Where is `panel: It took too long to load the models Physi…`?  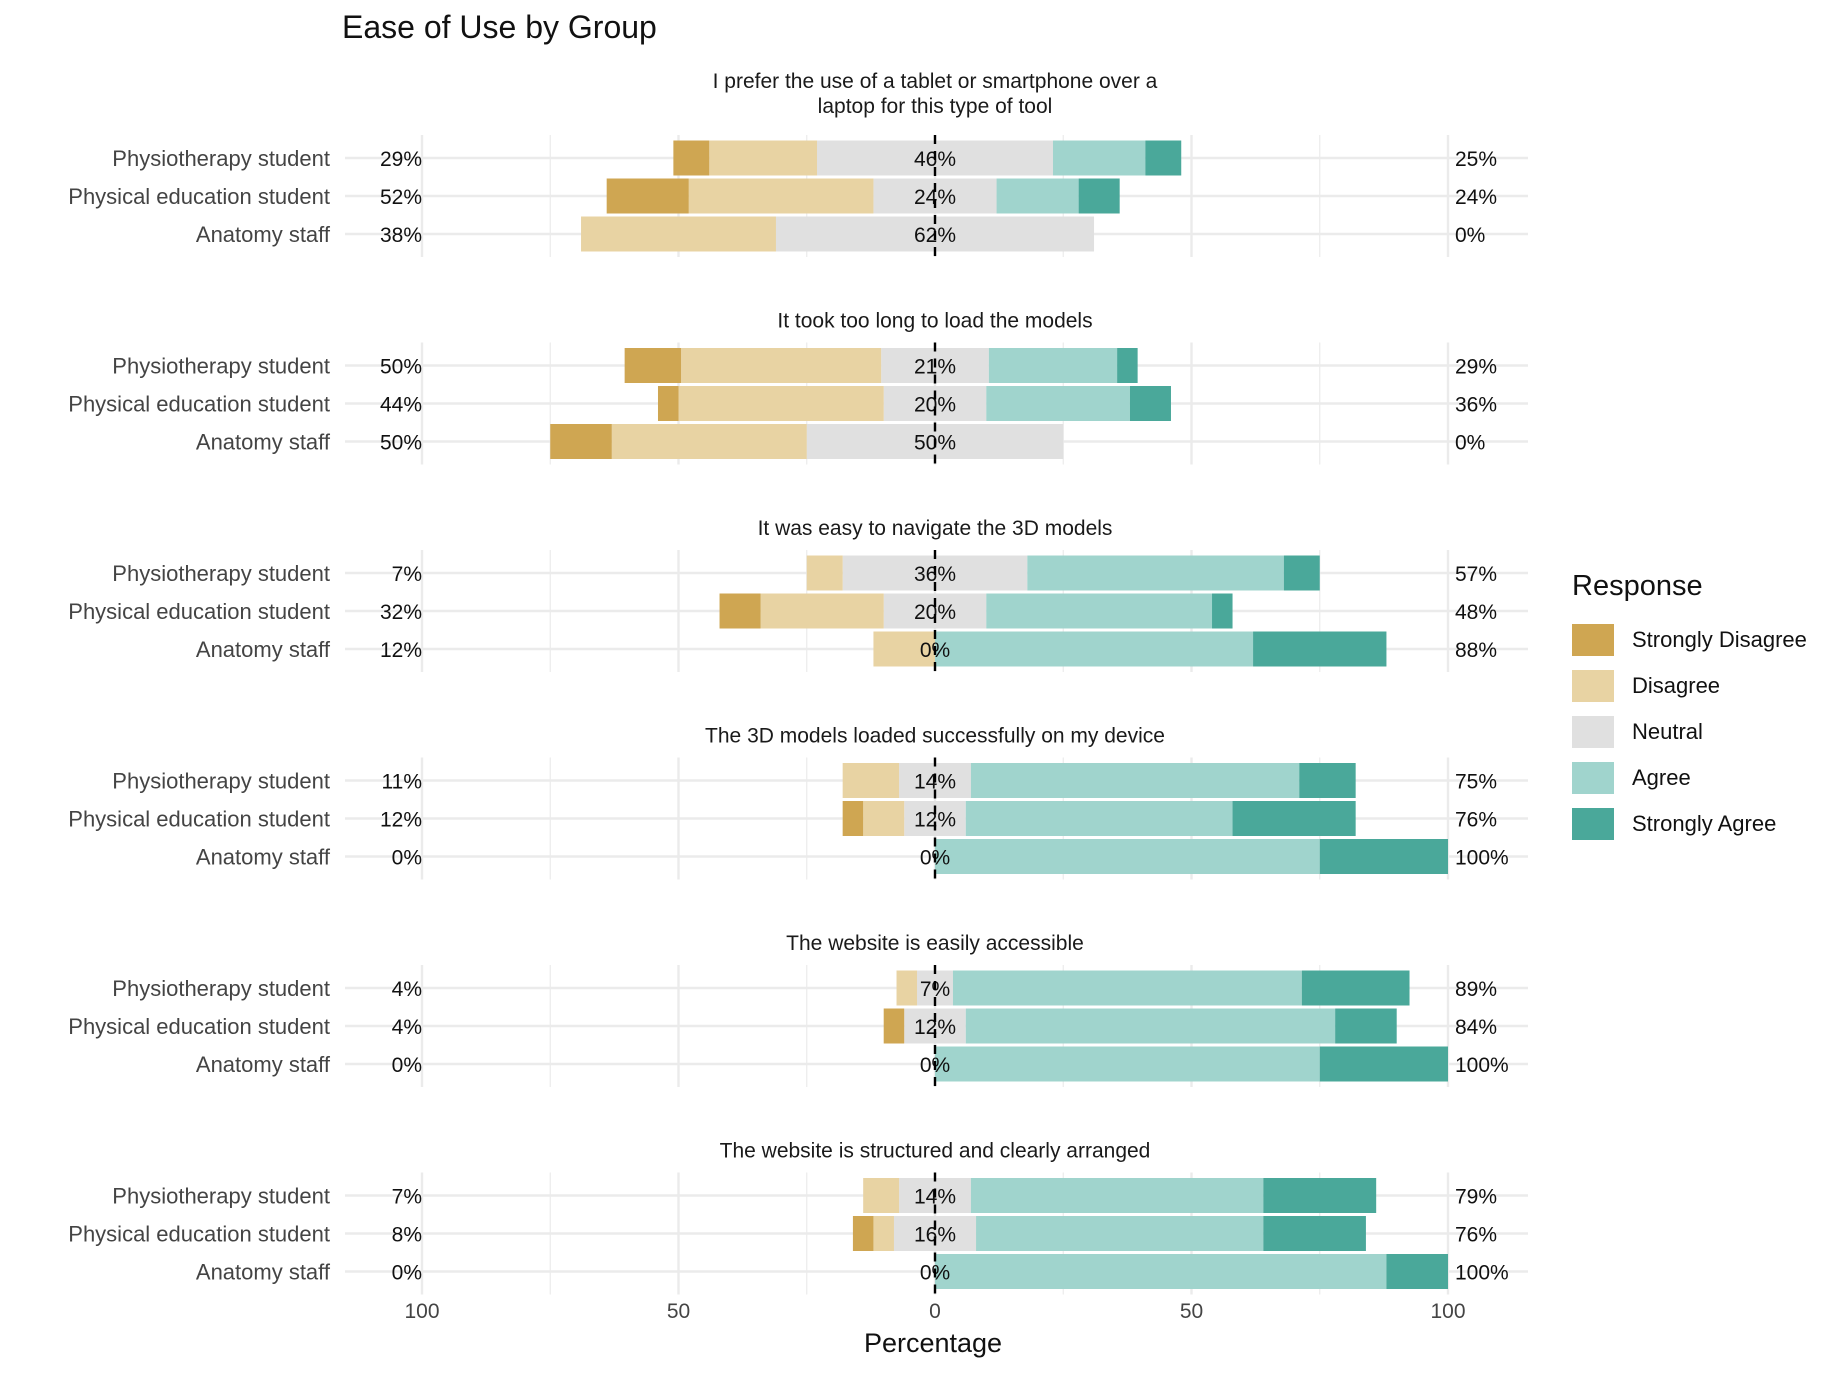 panel: It took too long to load the models Physi… is located at coordinates (798, 387).